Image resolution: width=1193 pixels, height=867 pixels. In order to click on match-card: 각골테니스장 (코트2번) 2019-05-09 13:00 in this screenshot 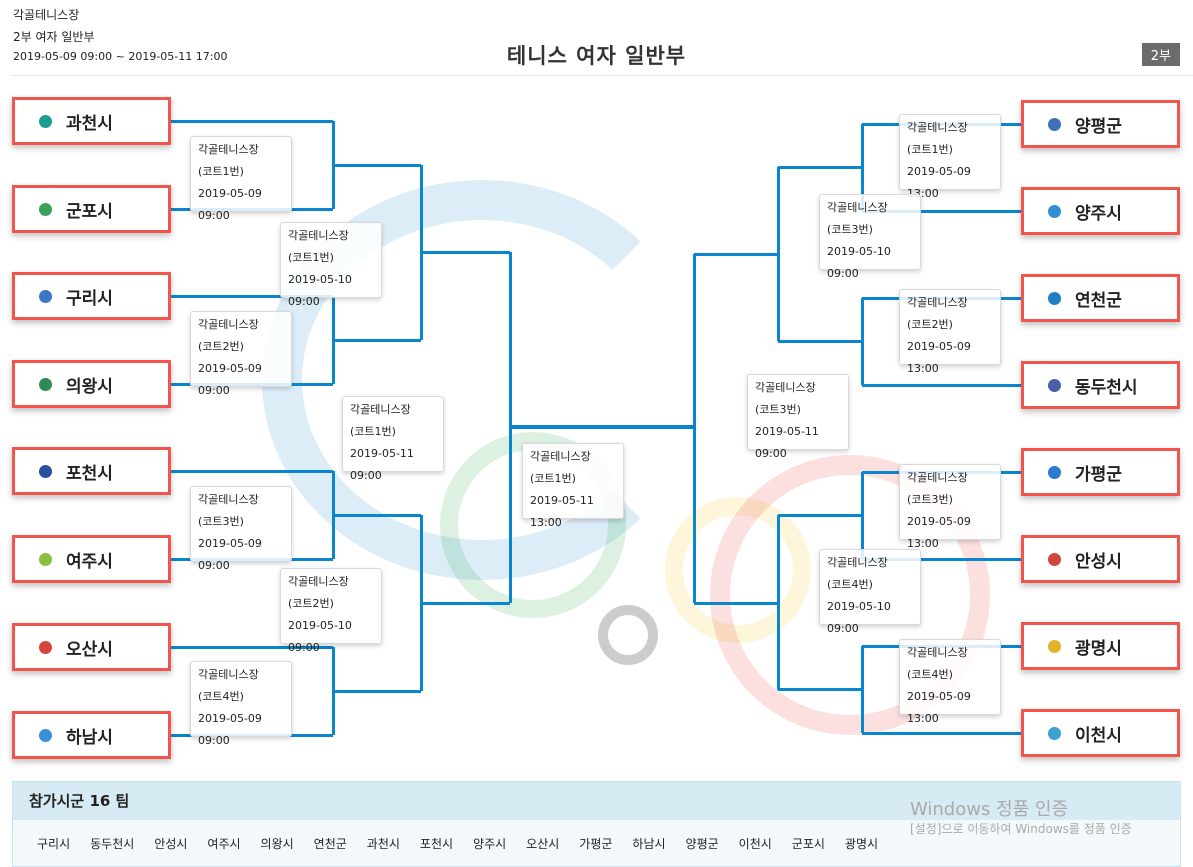, I will do `click(950, 332)`.